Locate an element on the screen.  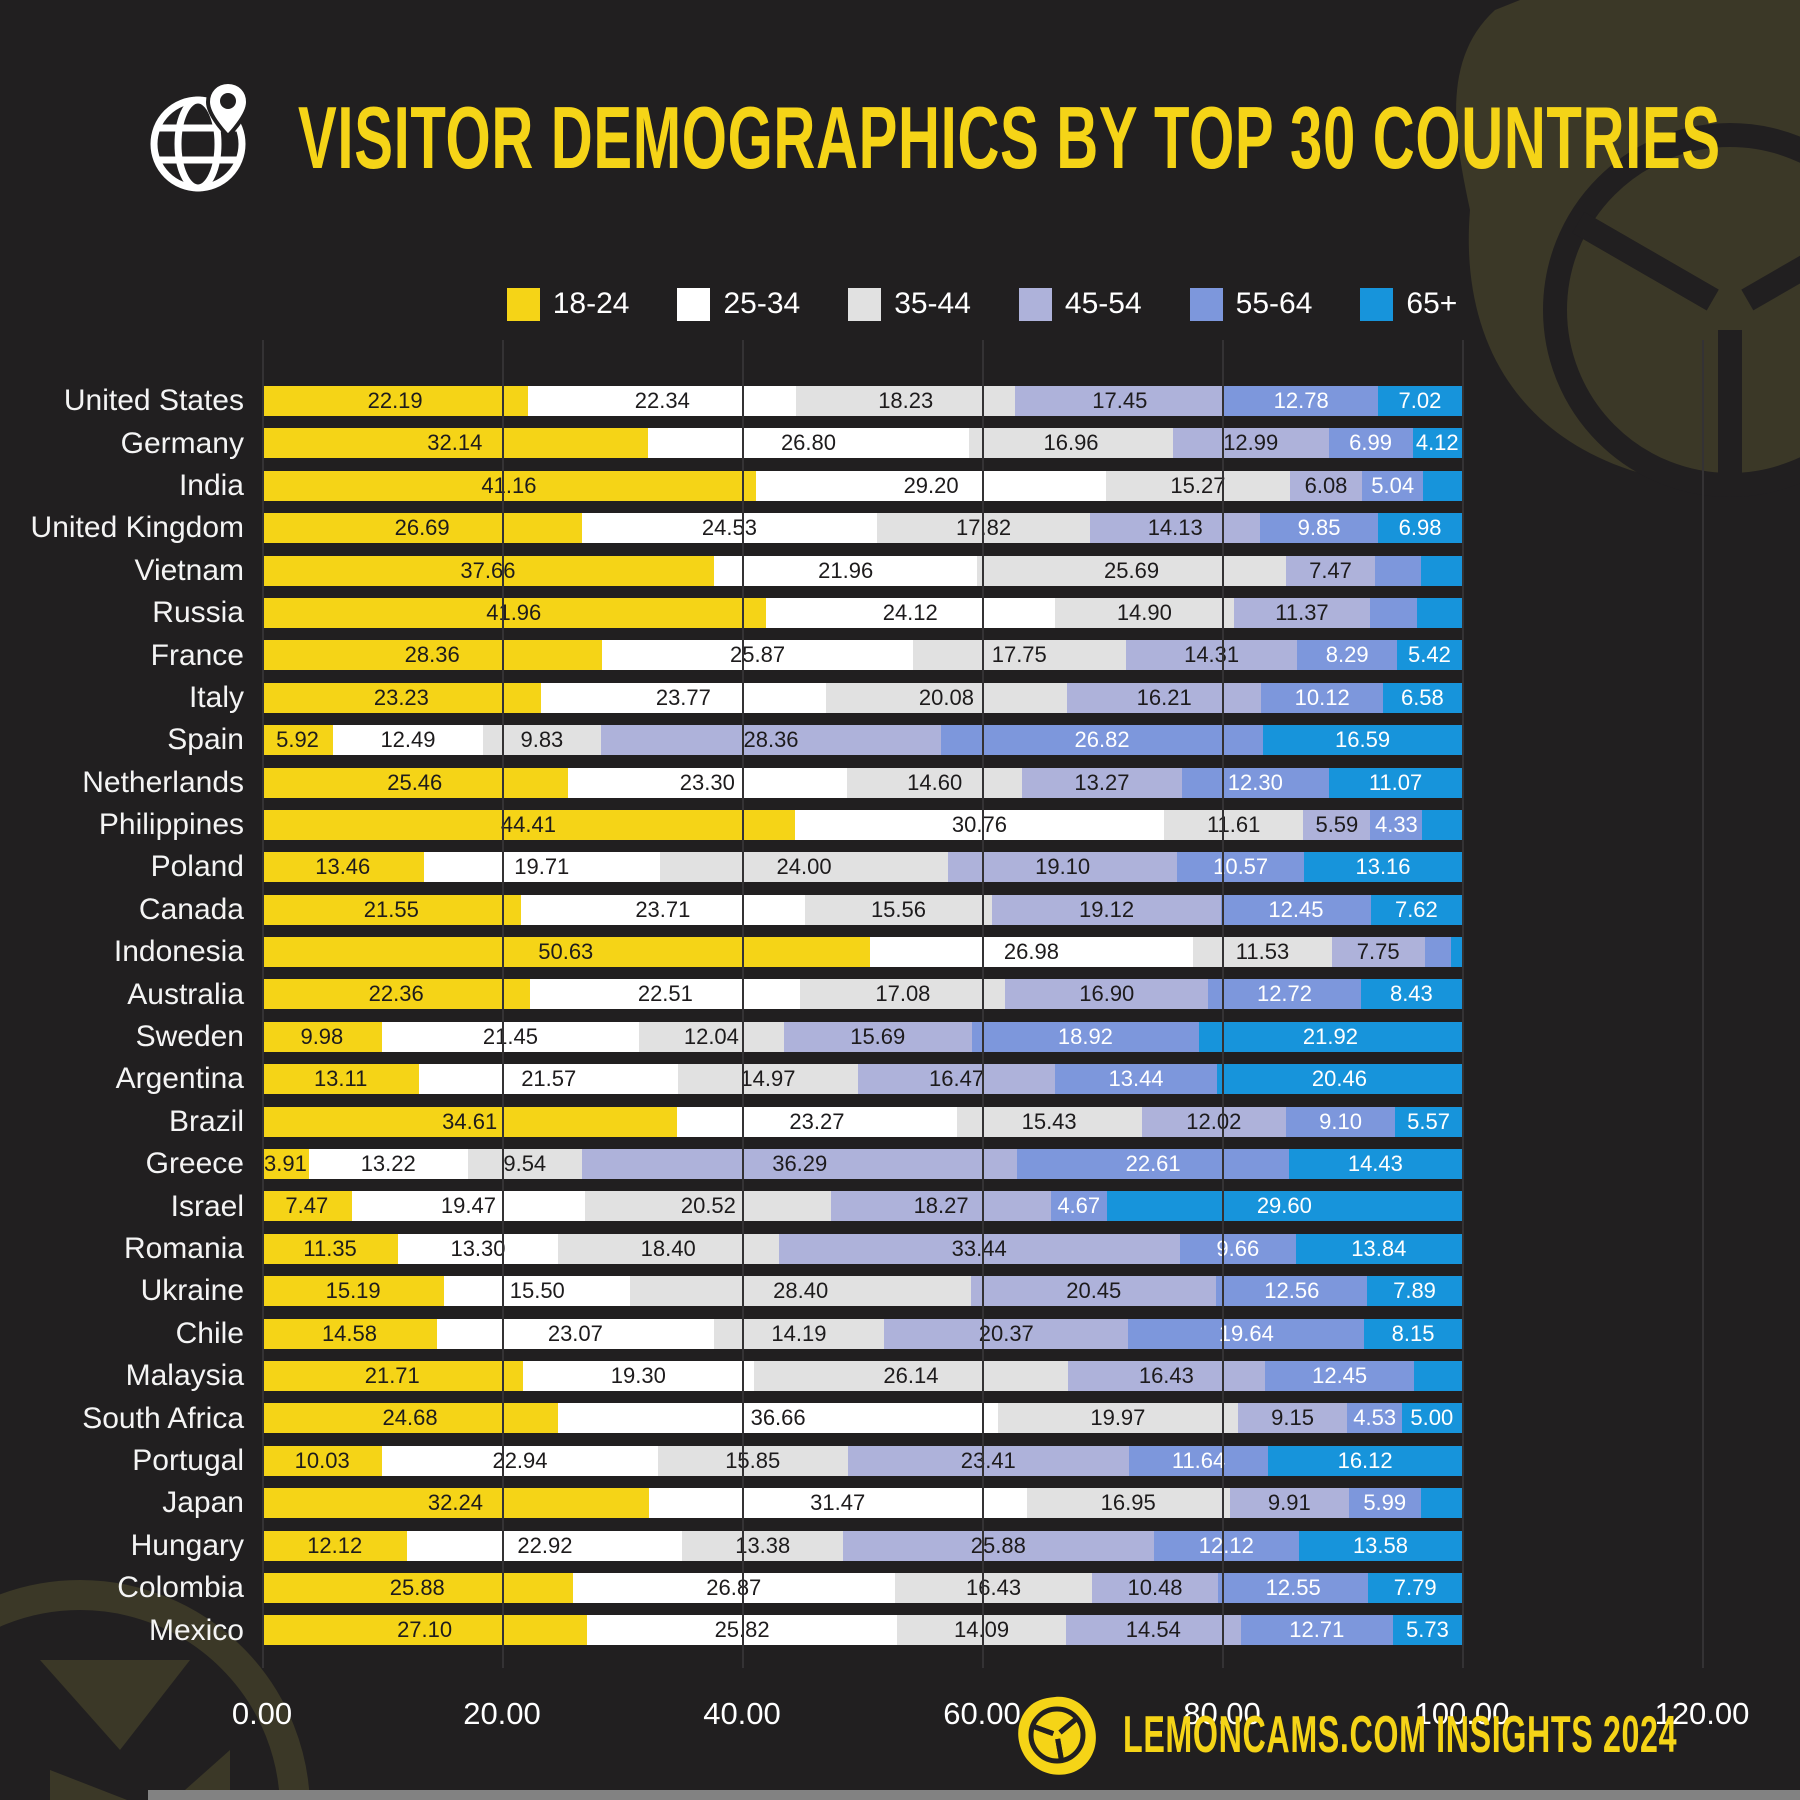
bar-segment-25-34: 24.53 is located at coordinates (729, 528).